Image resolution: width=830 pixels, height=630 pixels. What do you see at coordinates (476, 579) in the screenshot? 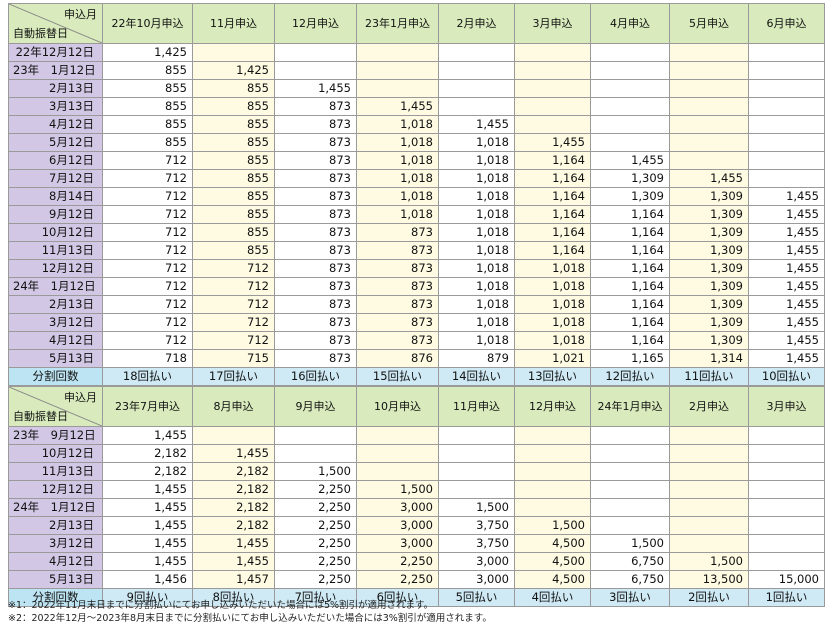
I see `amount-cell: 3,000` at bounding box center [476, 579].